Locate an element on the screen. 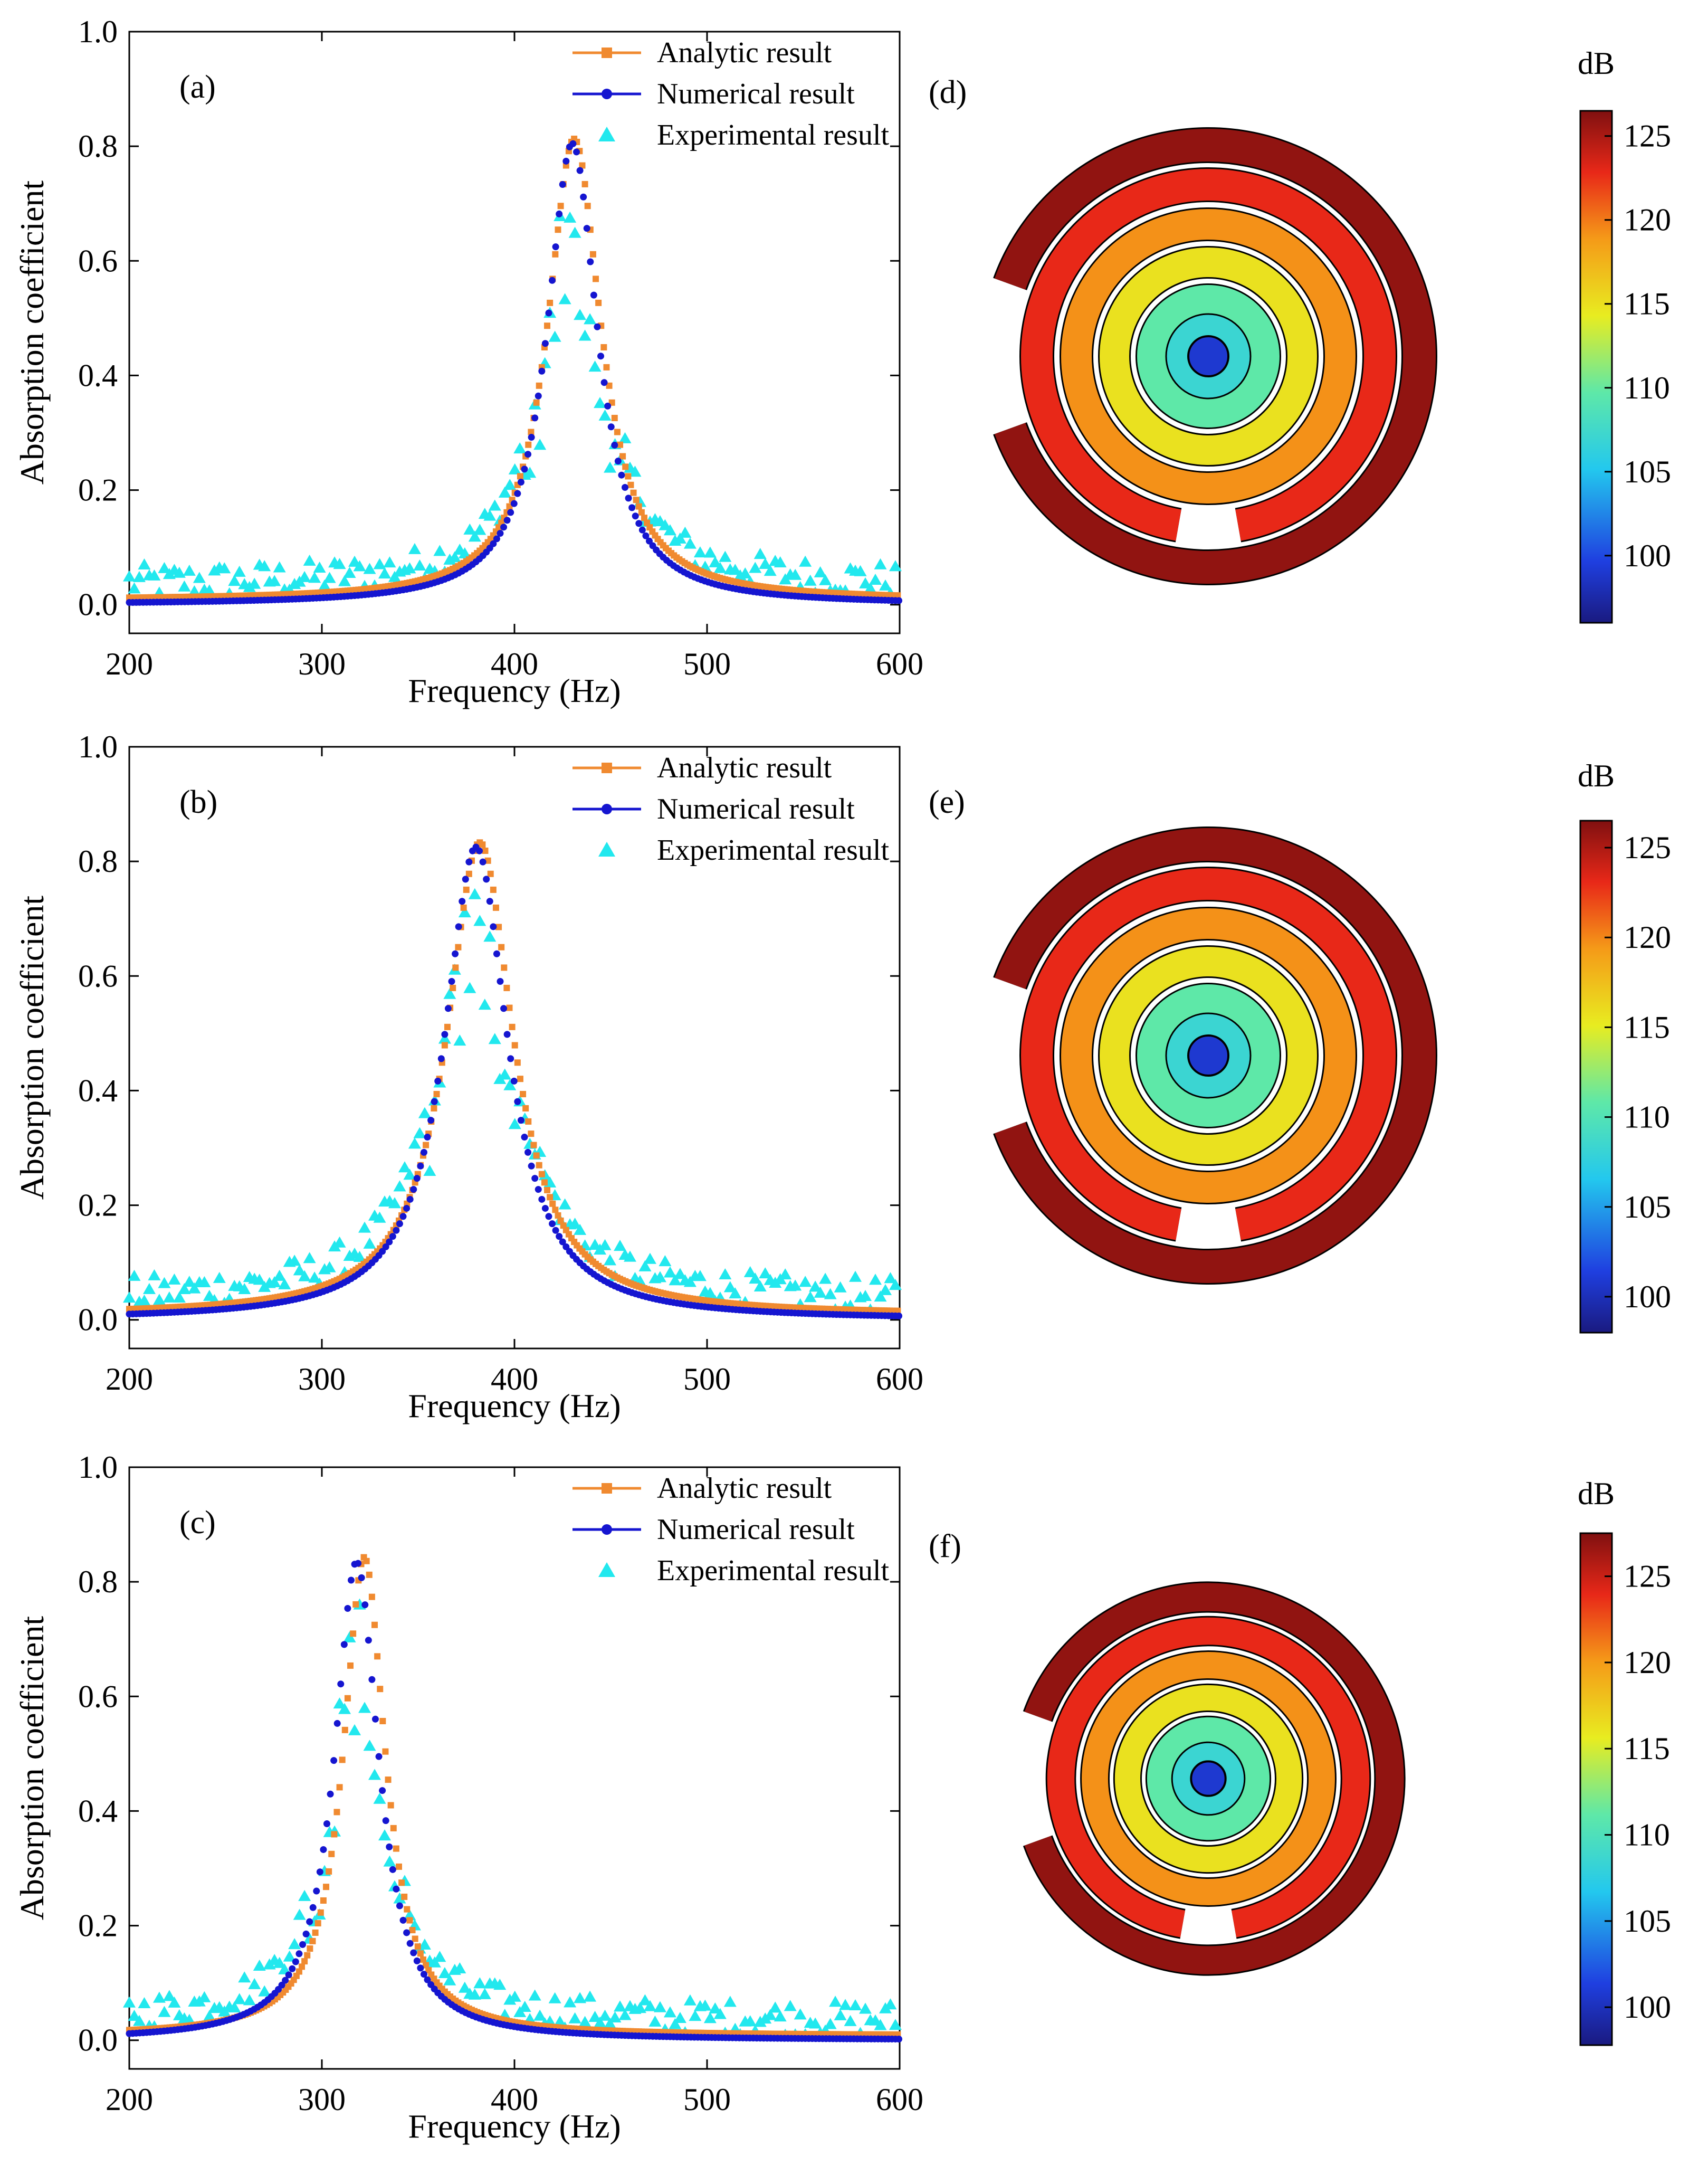 This screenshot has width=1708, height=2166. y-tick-label: 0.8 is located at coordinates (98, 146).